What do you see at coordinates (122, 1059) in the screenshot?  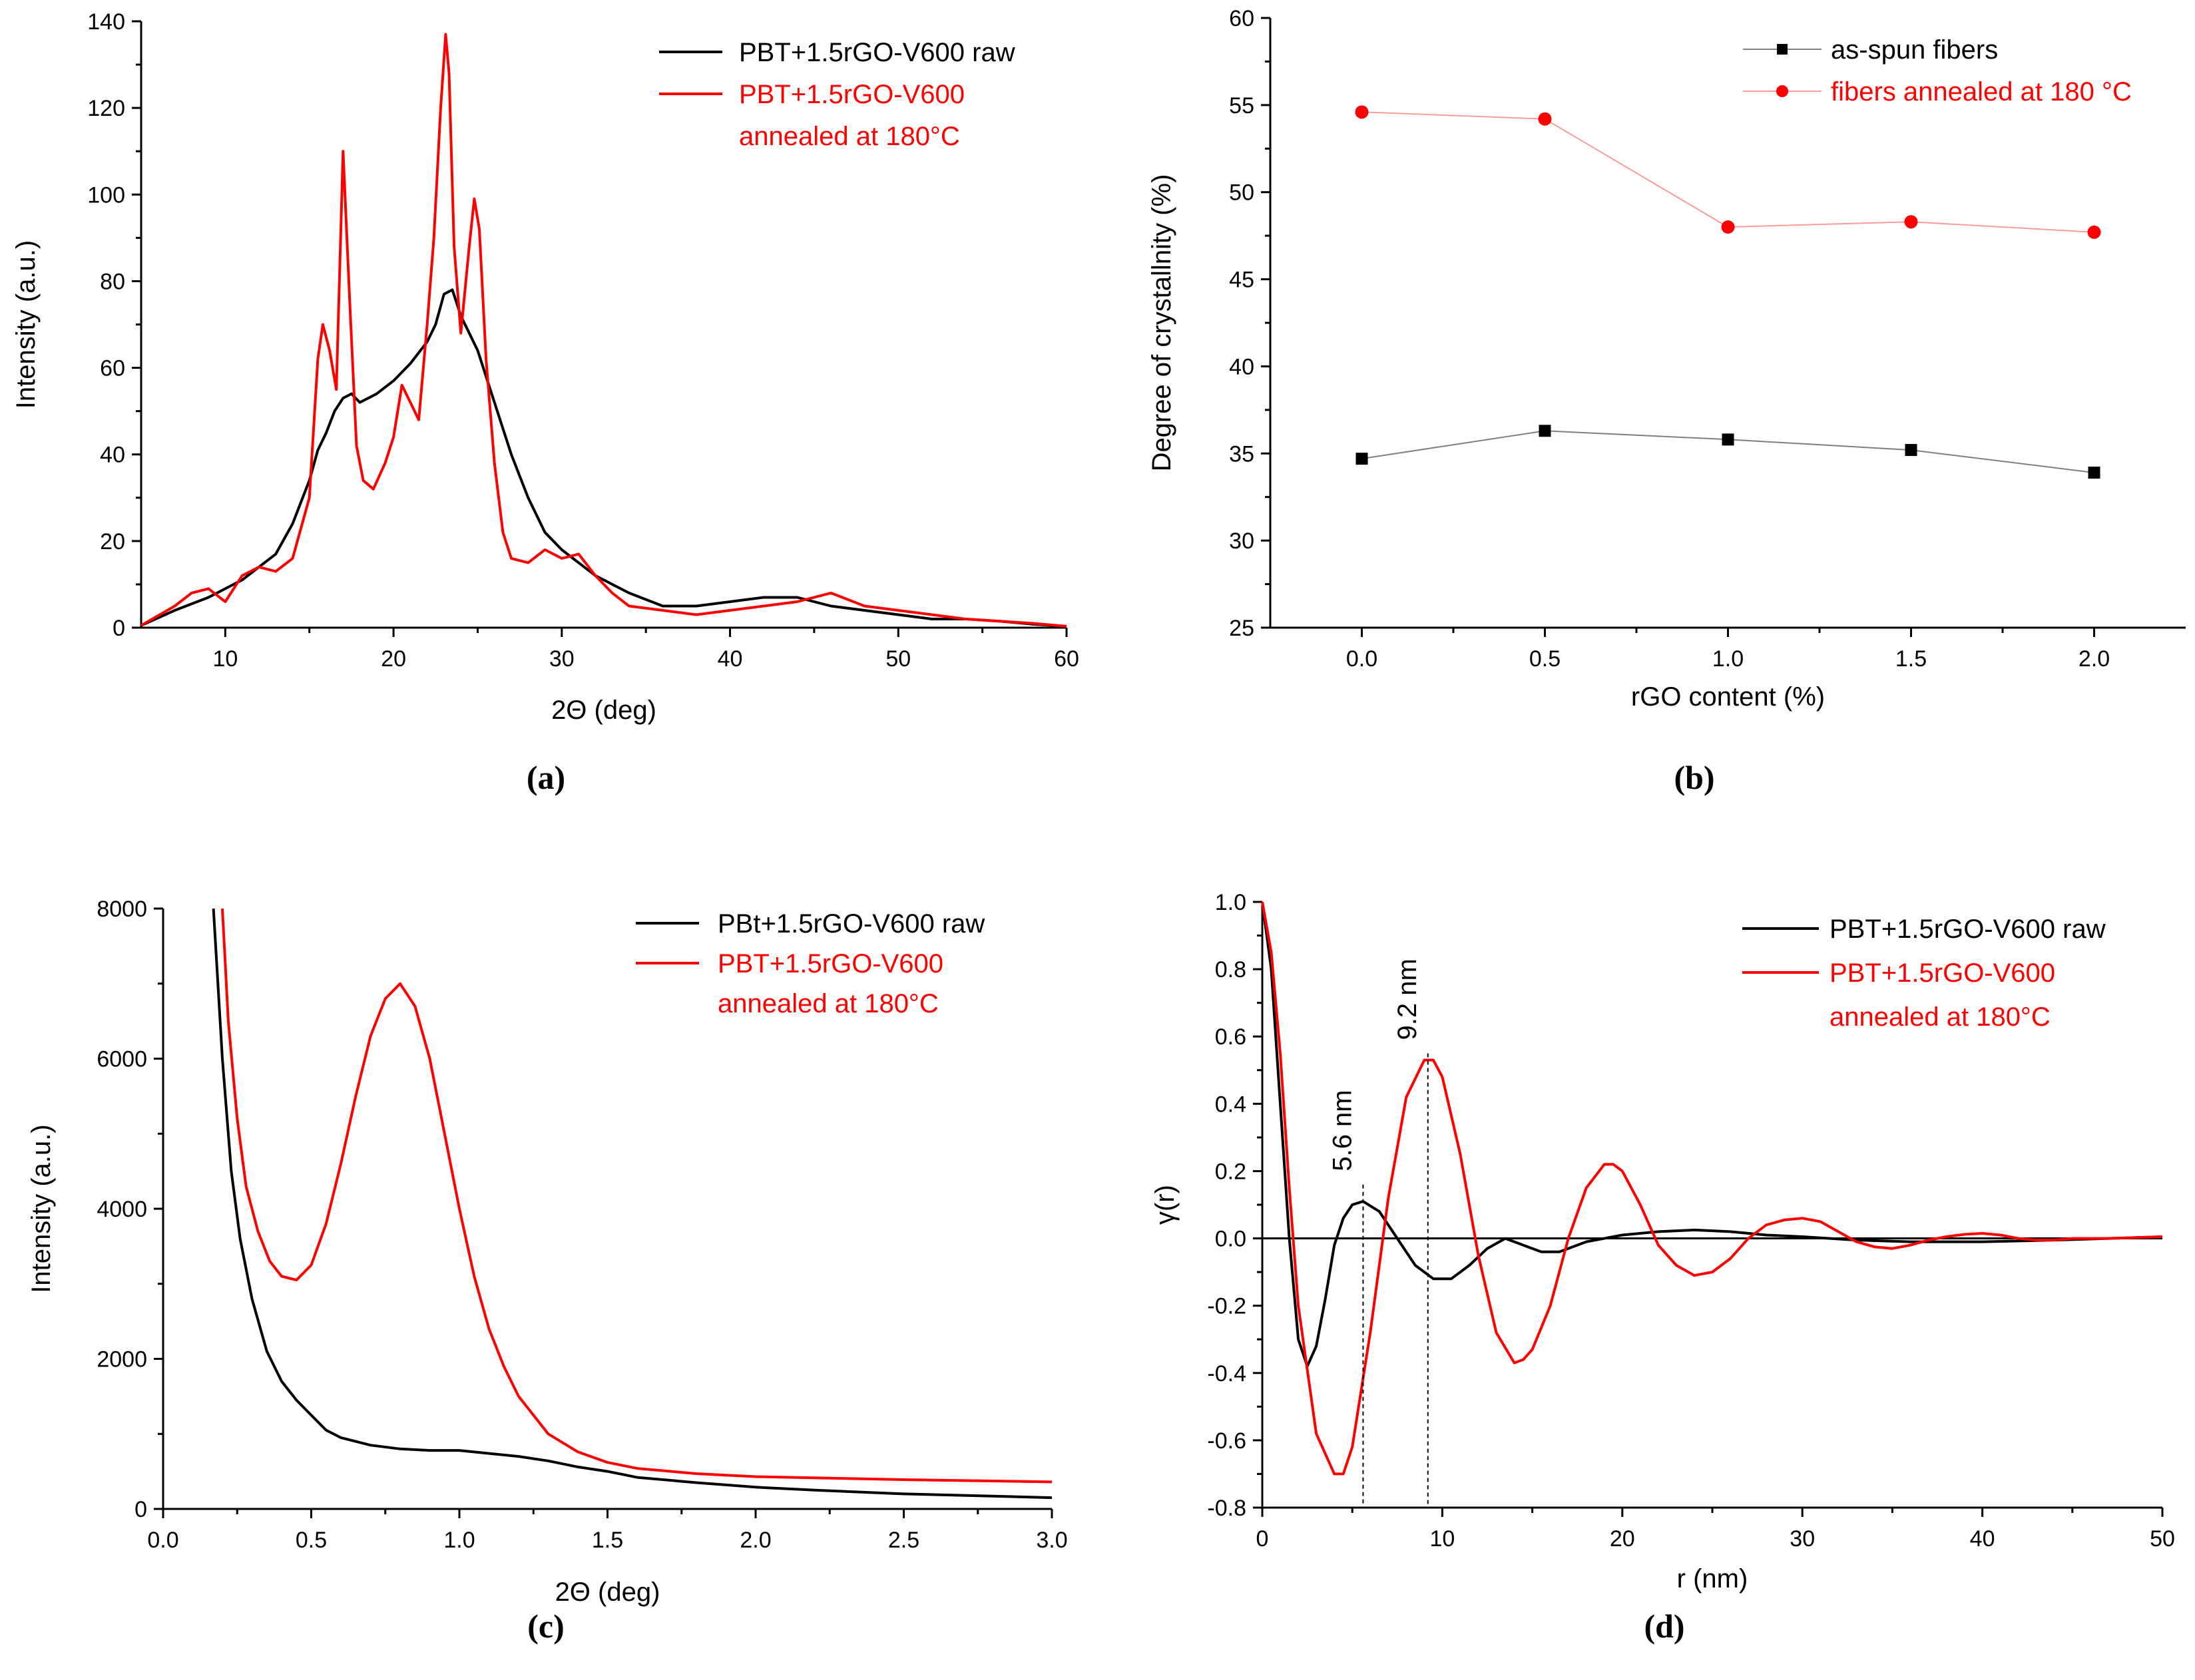 I see `y-tick-label: 6000` at bounding box center [122, 1059].